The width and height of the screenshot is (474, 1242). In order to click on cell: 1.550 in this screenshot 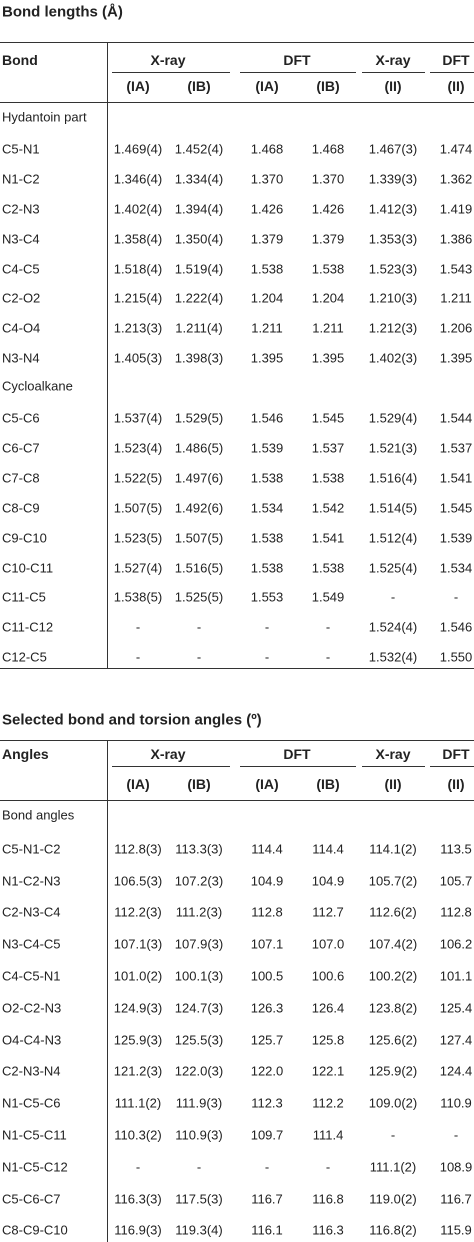, I will do `click(456, 657)`.